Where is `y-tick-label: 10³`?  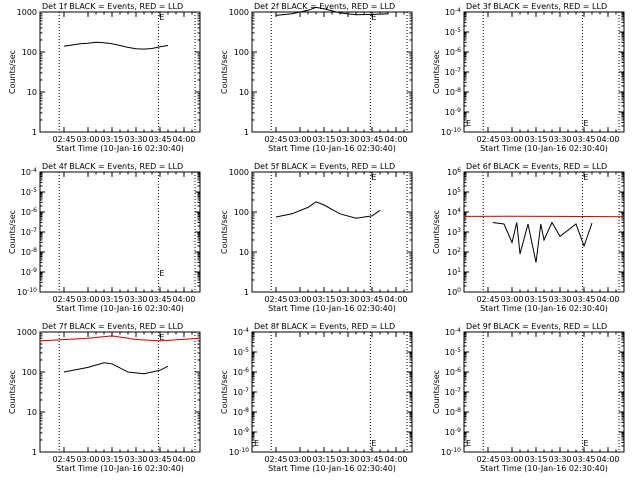
y-tick-label: 10³ is located at coordinates (454, 232).